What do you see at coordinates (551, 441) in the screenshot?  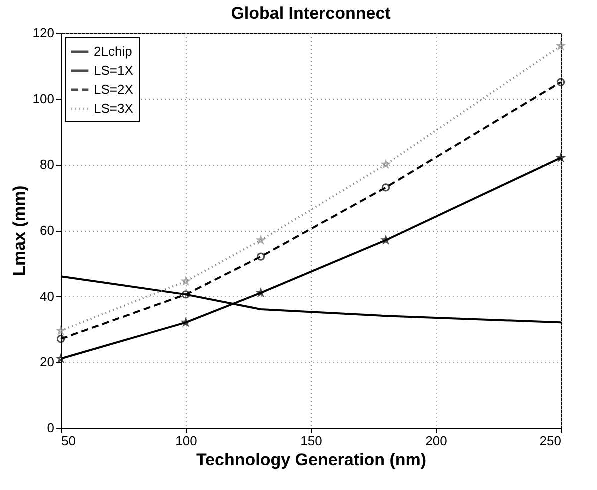 I see `x-tick-label: 250` at bounding box center [551, 441].